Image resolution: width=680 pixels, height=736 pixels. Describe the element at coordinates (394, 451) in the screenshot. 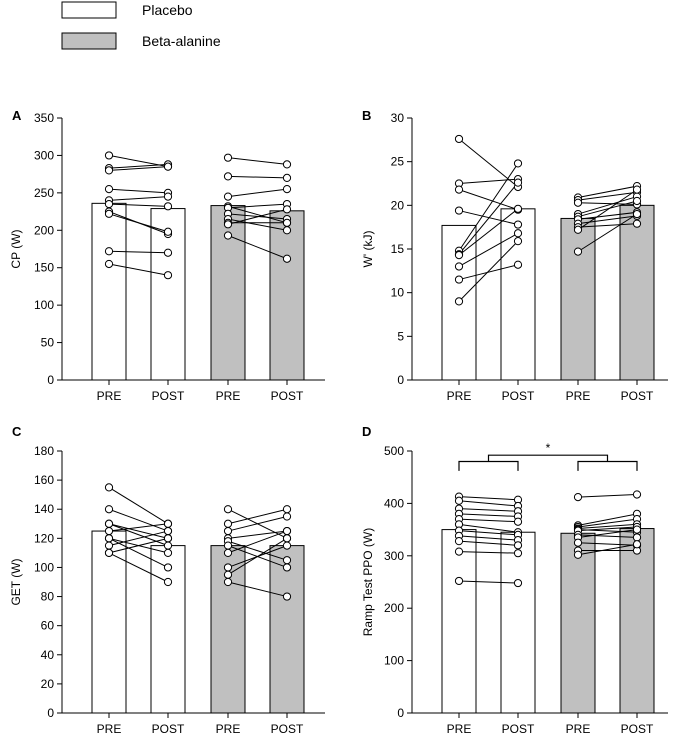

I see `y-tick-label: 500` at that location.